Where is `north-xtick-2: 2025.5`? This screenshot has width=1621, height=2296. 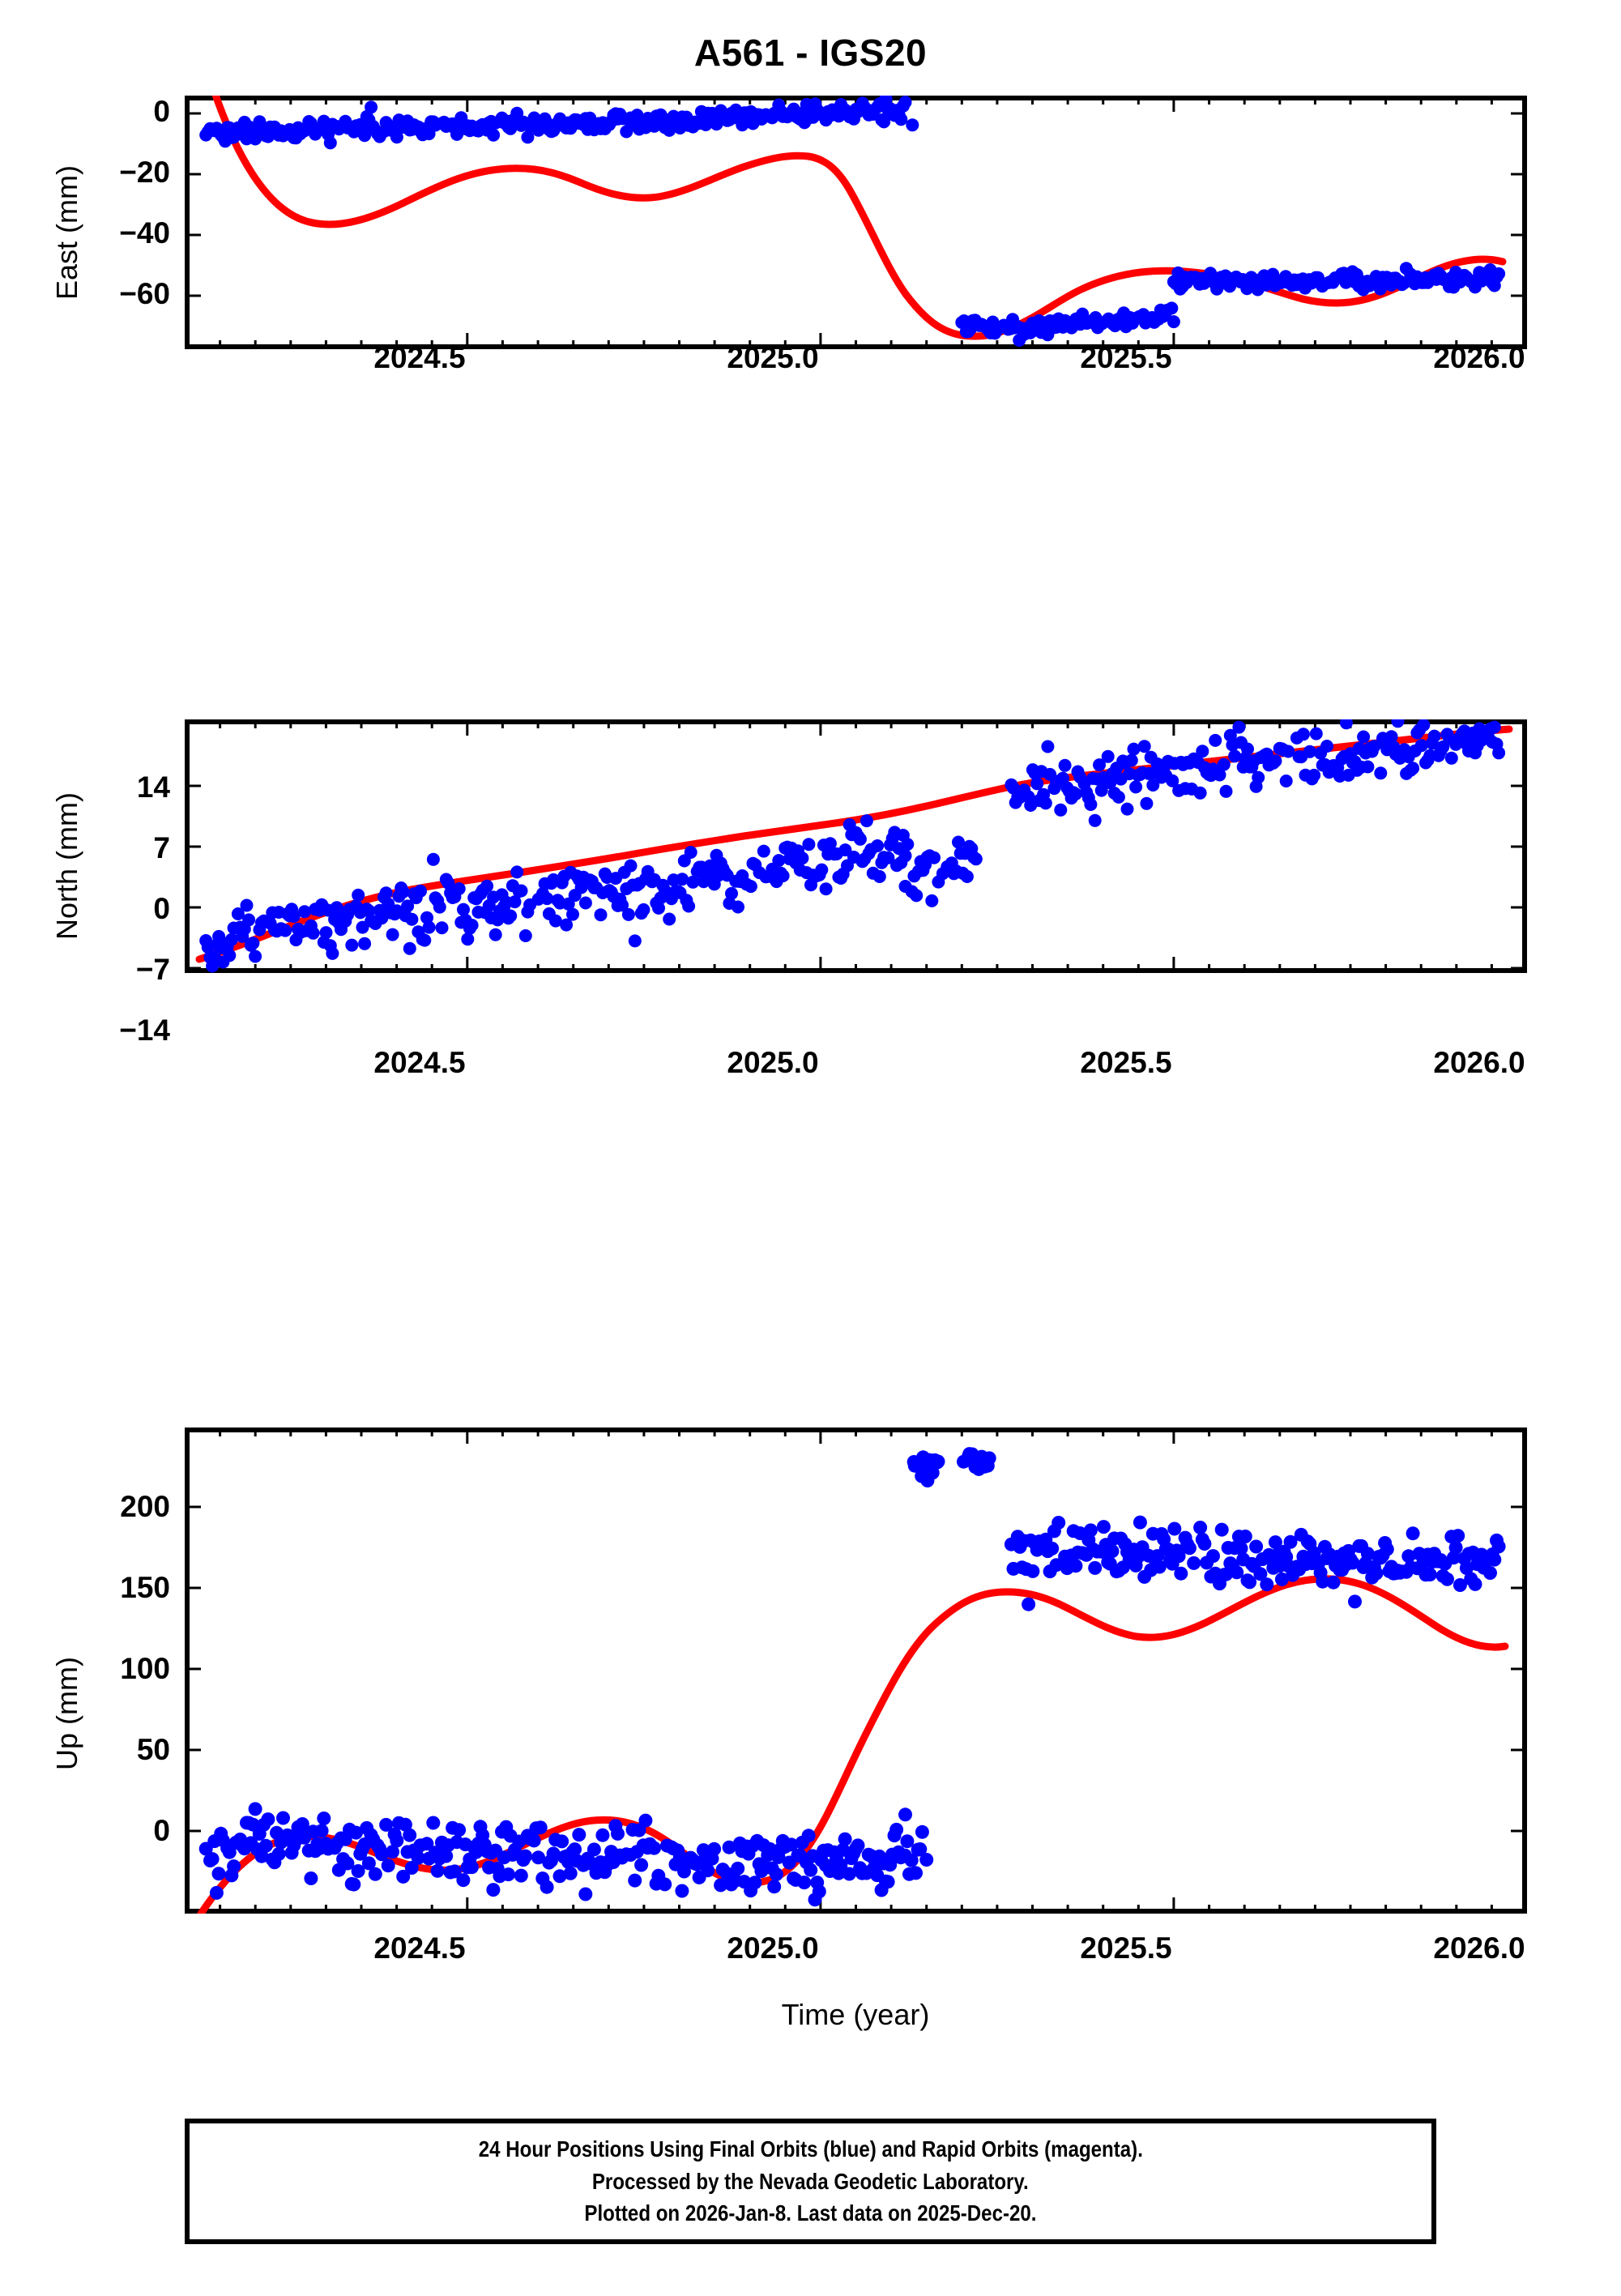
north-xtick-2: 2025.5 is located at coordinates (1126, 1063).